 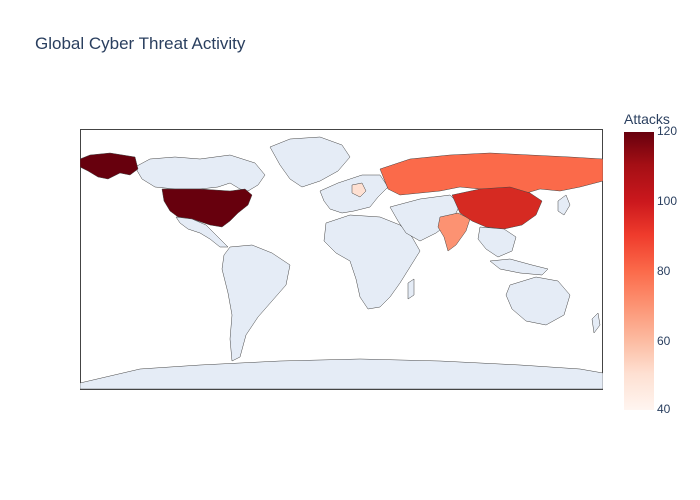 I want to click on antarctica, so click(x=341, y=374).